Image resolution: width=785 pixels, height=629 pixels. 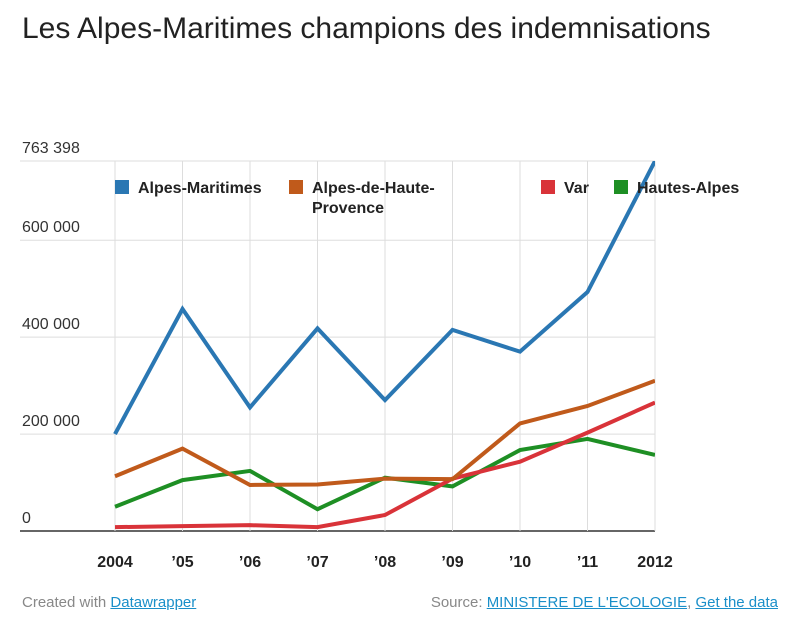 I want to click on get-the-data-link: Get the data, so click(x=736, y=602).